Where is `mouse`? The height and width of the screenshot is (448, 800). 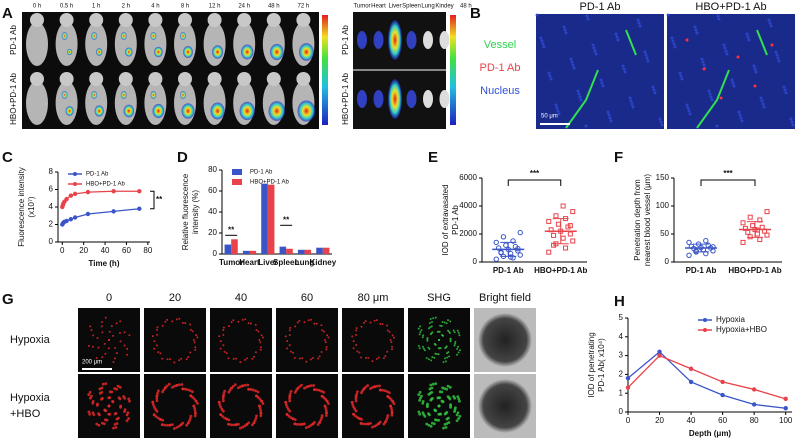 mouse is located at coordinates (66, 103).